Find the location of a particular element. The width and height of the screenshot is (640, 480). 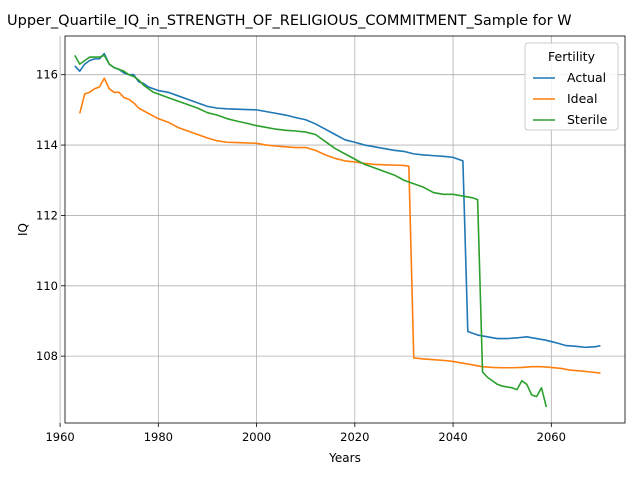

x-tick-label: 2040 is located at coordinates (452, 437).